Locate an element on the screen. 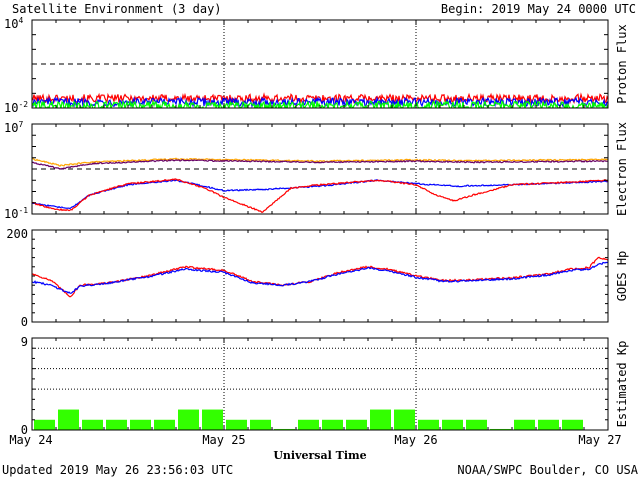 This screenshot has width=640, height=480. updated-label: Updated 2019 May 26 23:56:03 UTC is located at coordinates (117, 470).